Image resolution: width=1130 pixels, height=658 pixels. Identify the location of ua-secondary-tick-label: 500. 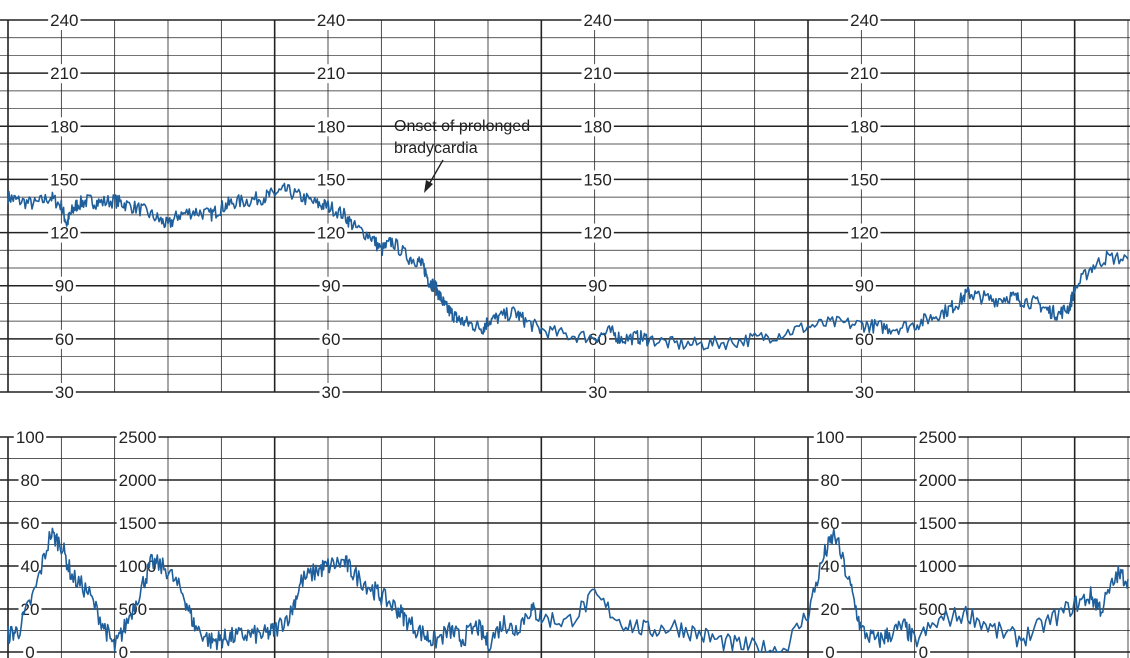
(933, 609).